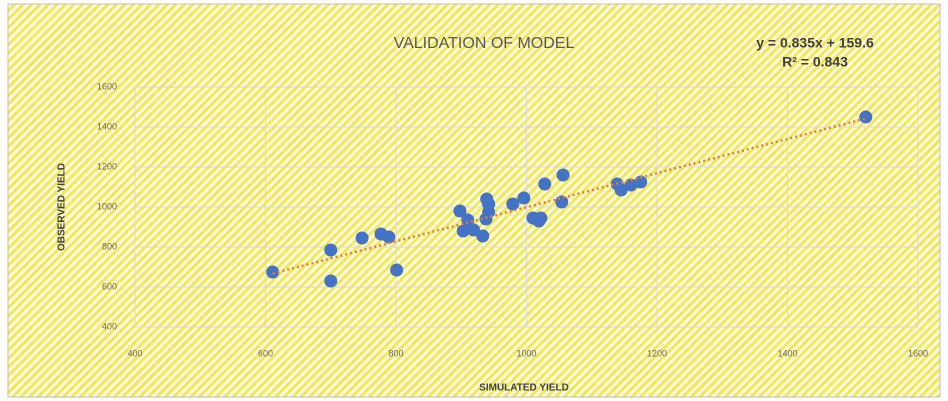 Image resolution: width=948 pixels, height=401 pixels. What do you see at coordinates (134, 353) in the screenshot?
I see `x-tick-label: 400` at bounding box center [134, 353].